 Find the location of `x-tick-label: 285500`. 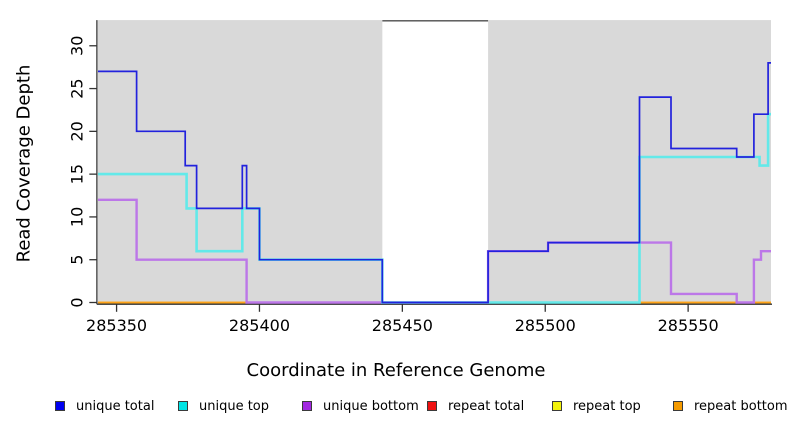

x-tick-label: 285500 is located at coordinates (545, 325).